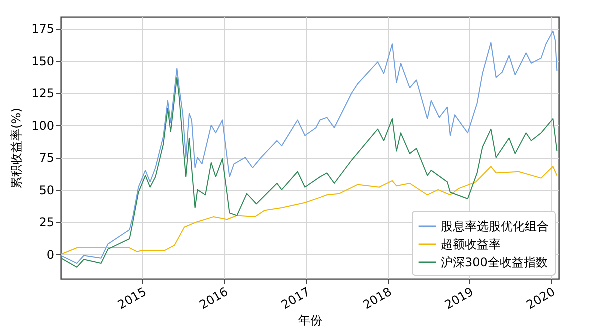 This screenshot has width=600, height=326. I want to click on y-tick-label: 75, so click(46, 158).